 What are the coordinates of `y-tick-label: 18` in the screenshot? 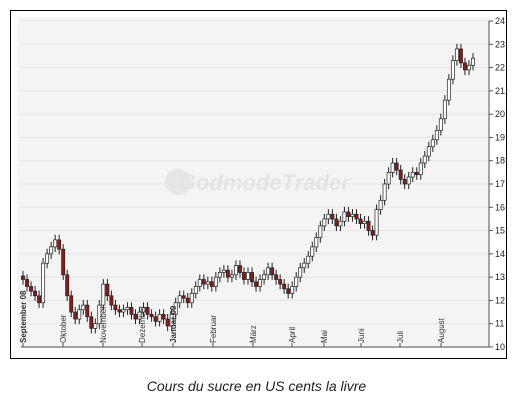 It's located at (500, 161).